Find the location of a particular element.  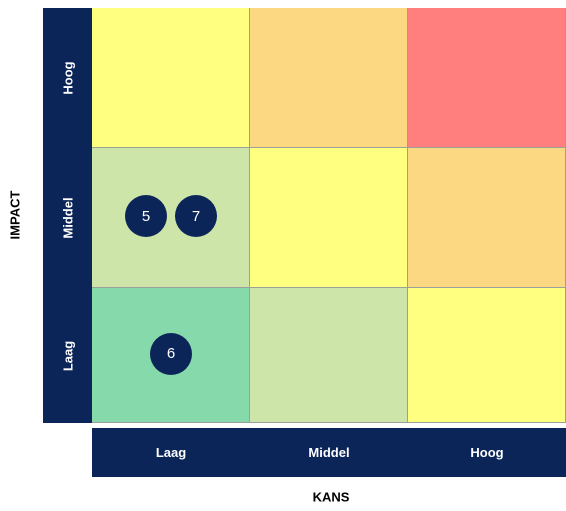

risk-marker-6: 6 is located at coordinates (171, 353).